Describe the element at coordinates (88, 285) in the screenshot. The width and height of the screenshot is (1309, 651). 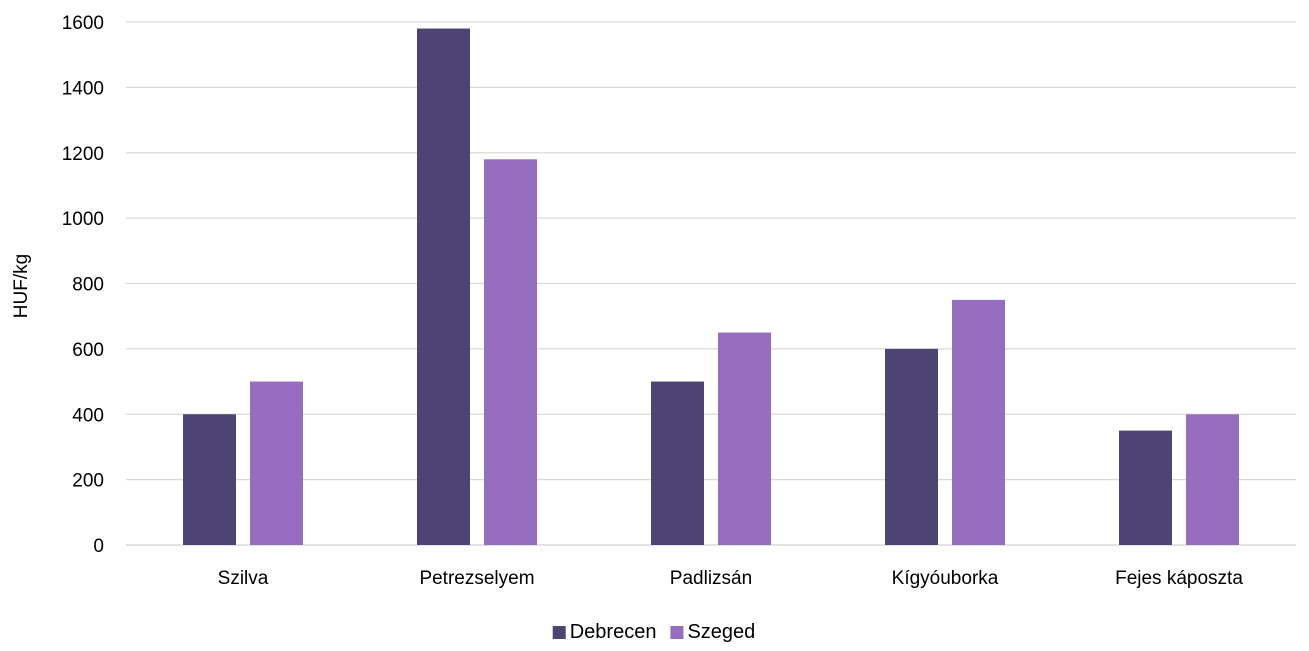
I see `y-tick-label: 800` at that location.